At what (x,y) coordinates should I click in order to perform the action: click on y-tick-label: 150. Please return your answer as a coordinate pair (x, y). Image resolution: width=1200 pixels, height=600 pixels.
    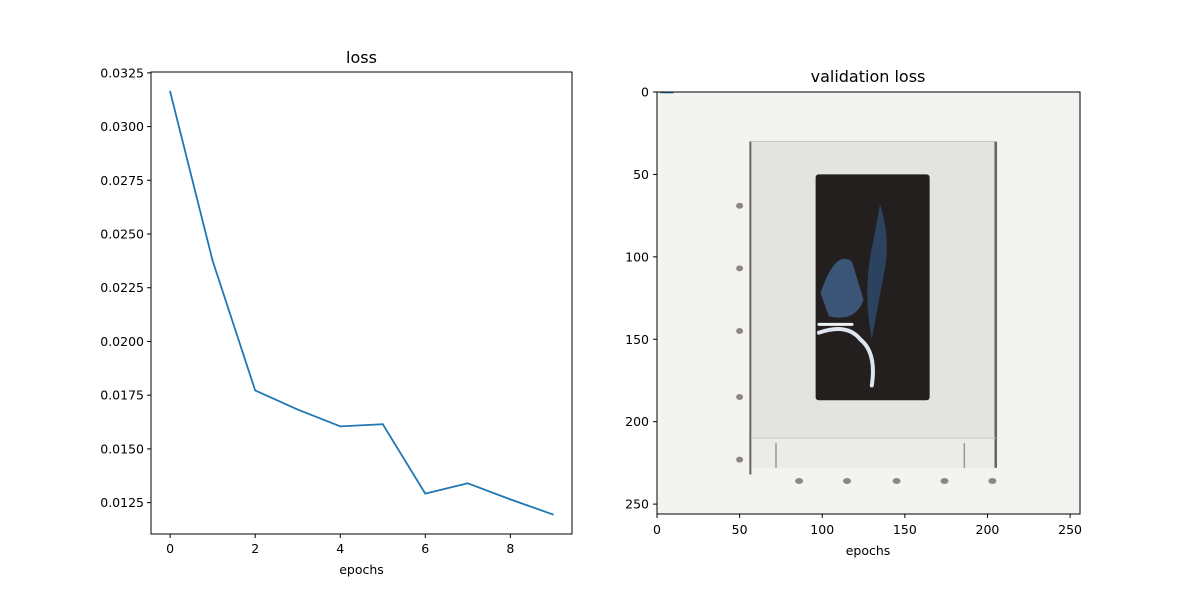
    Looking at the image, I should click on (637, 339).